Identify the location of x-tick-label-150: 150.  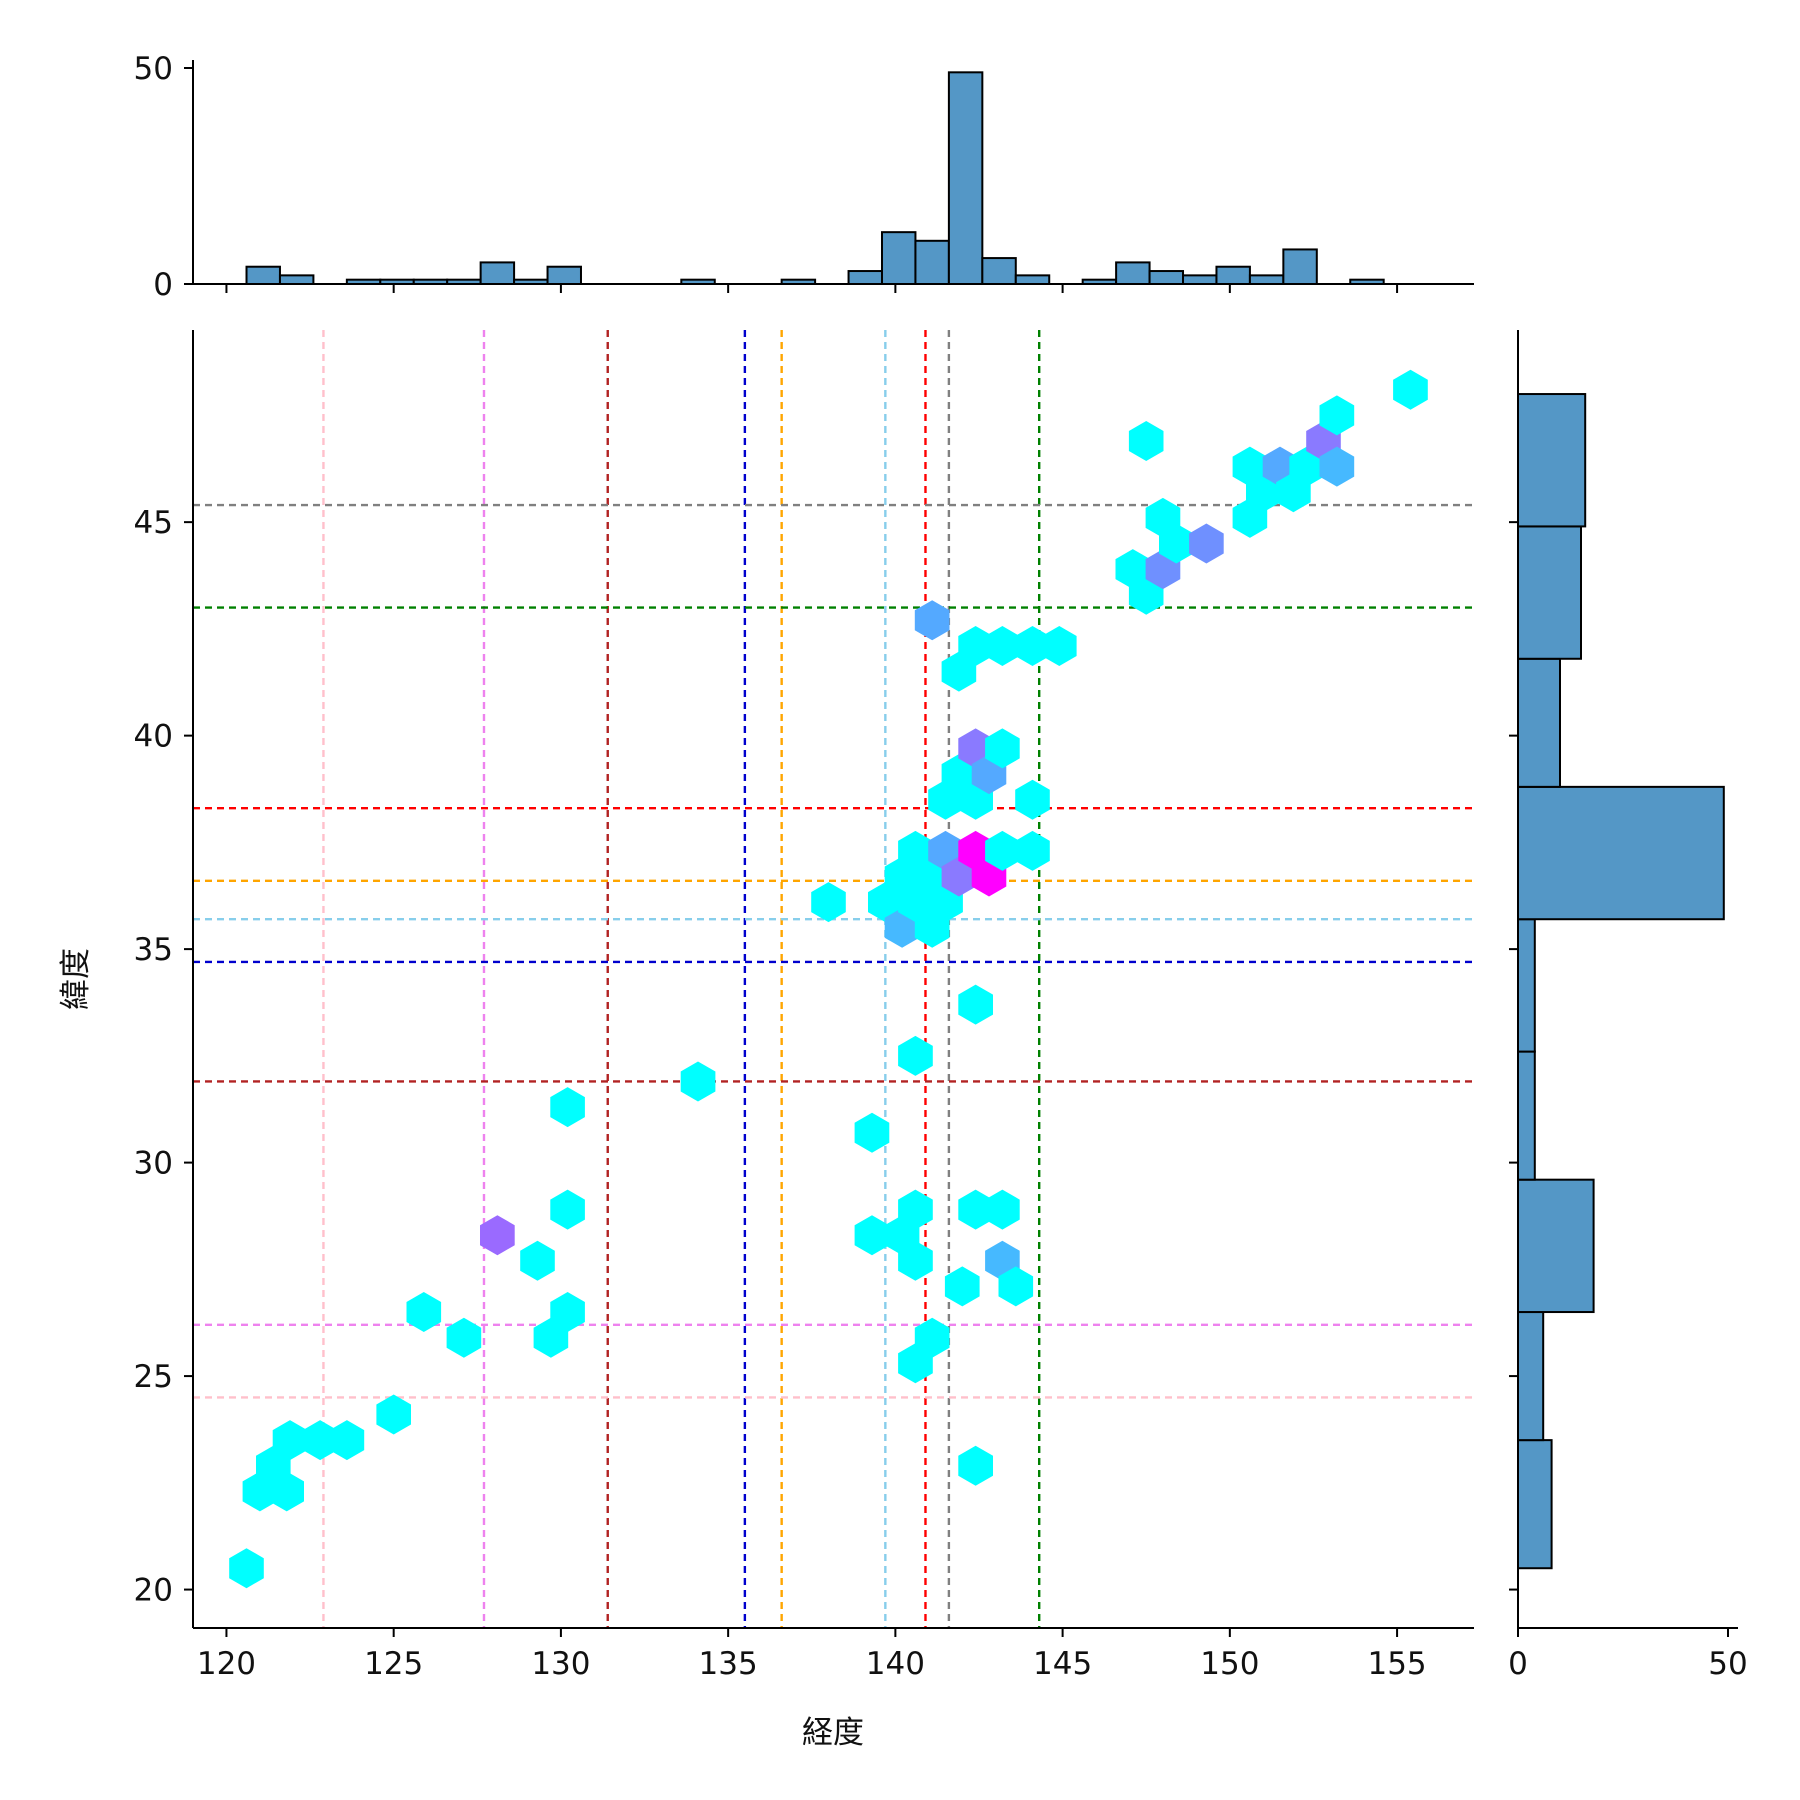
(1229, 1664).